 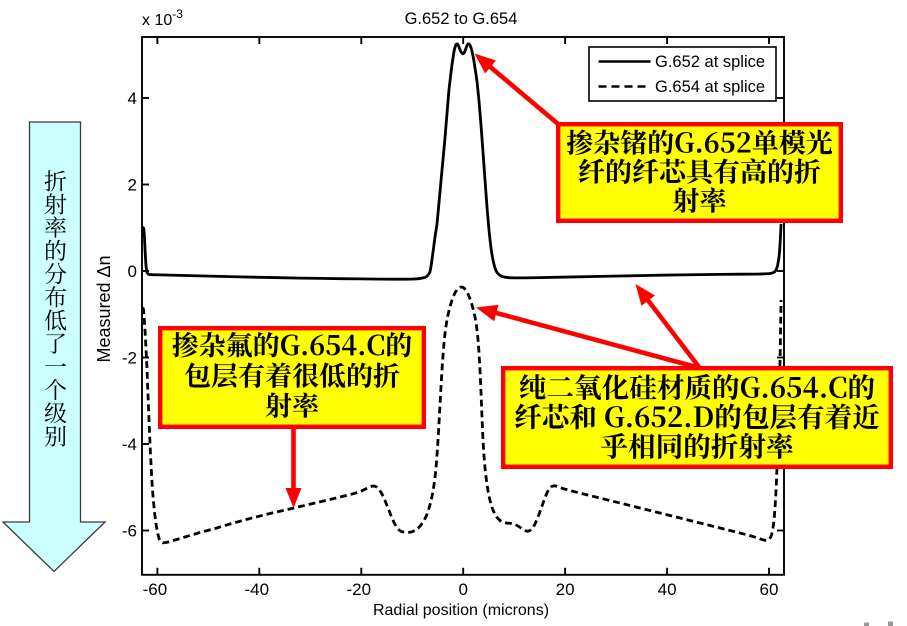 What do you see at coordinates (129, 444) in the screenshot?
I see `svg-text: -4` at bounding box center [129, 444].